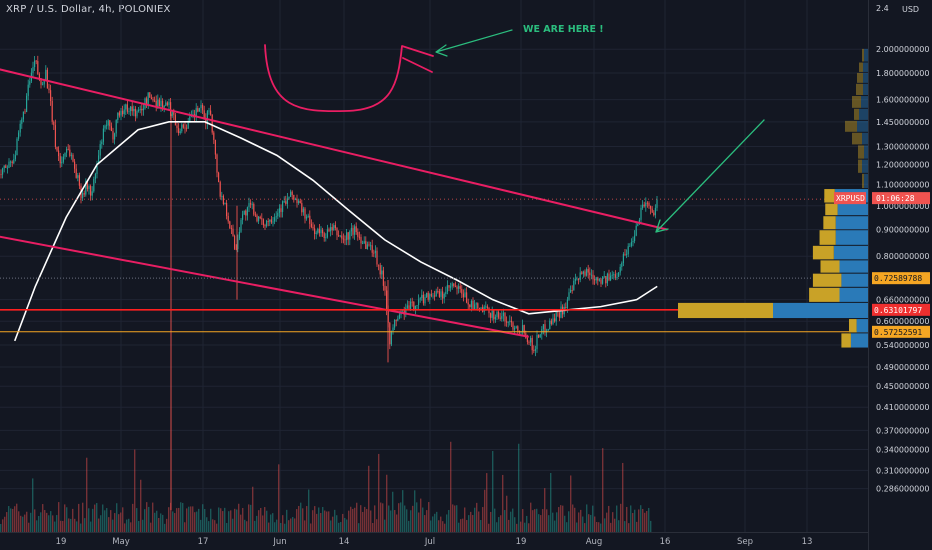 This screenshot has height=550, width=932. I want to click on price-axis-label: 2.000000000, so click(902, 49).